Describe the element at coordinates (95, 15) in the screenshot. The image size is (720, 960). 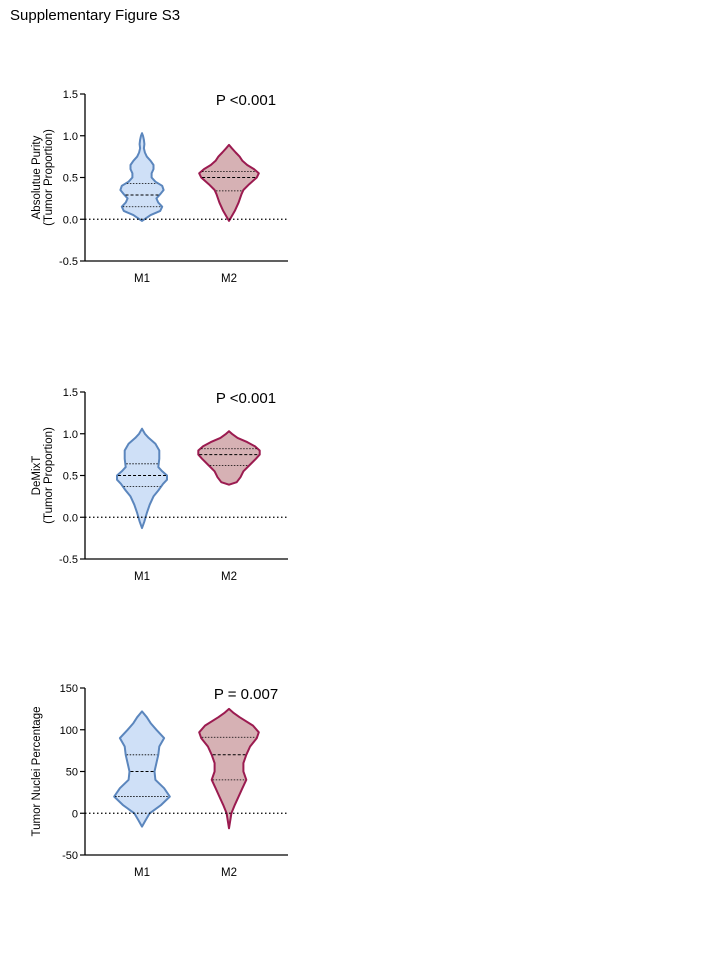
I see `figure-title: Supplementary Figure S3` at that location.